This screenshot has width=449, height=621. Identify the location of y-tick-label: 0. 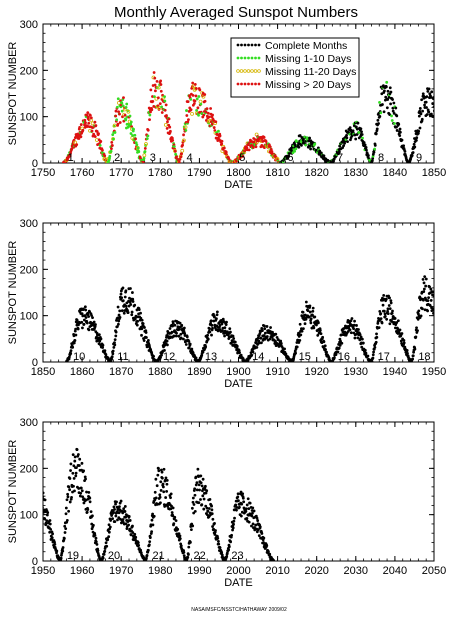
(35, 164).